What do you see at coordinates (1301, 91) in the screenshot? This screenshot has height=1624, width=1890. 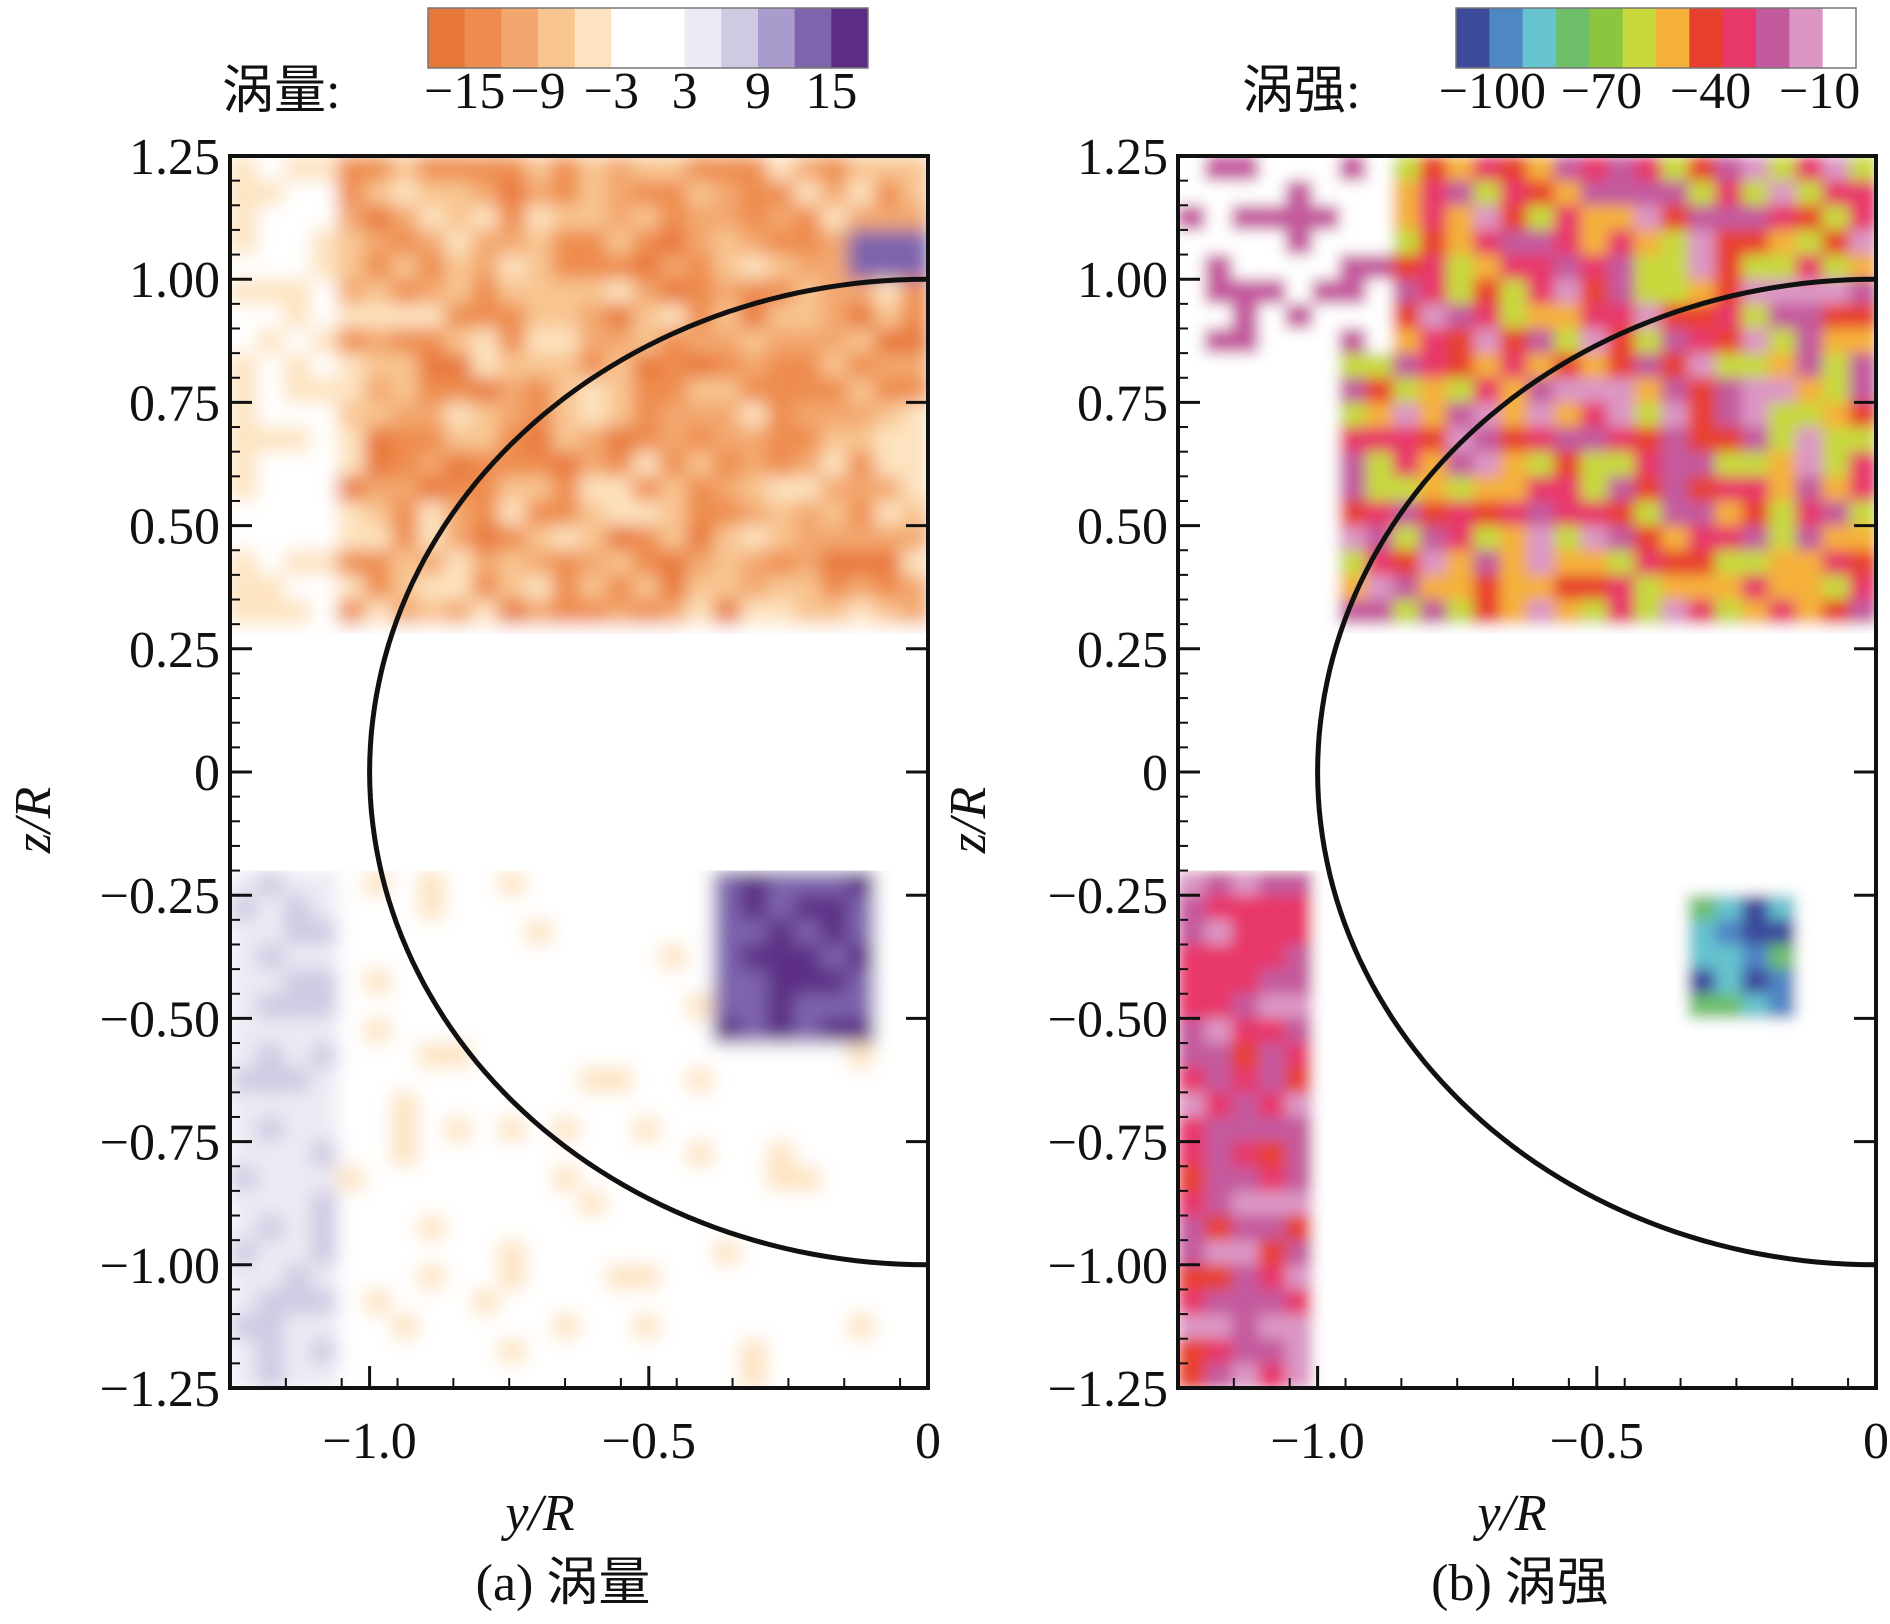 I see `colorbar-b-label: 涡强:` at bounding box center [1301, 91].